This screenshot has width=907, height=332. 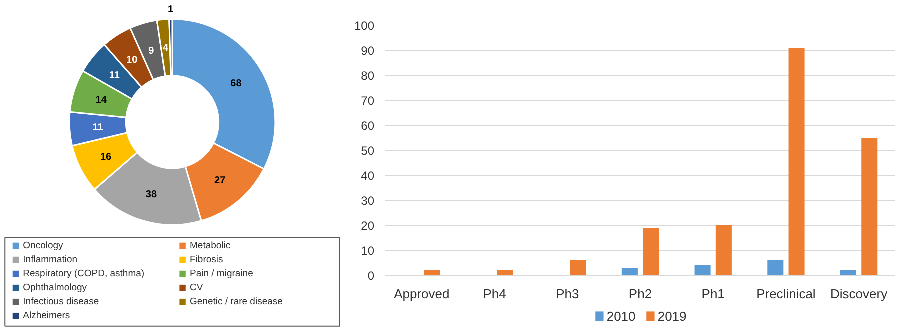 What do you see at coordinates (220, 180) in the screenshot?
I see `data-label: 27` at bounding box center [220, 180].